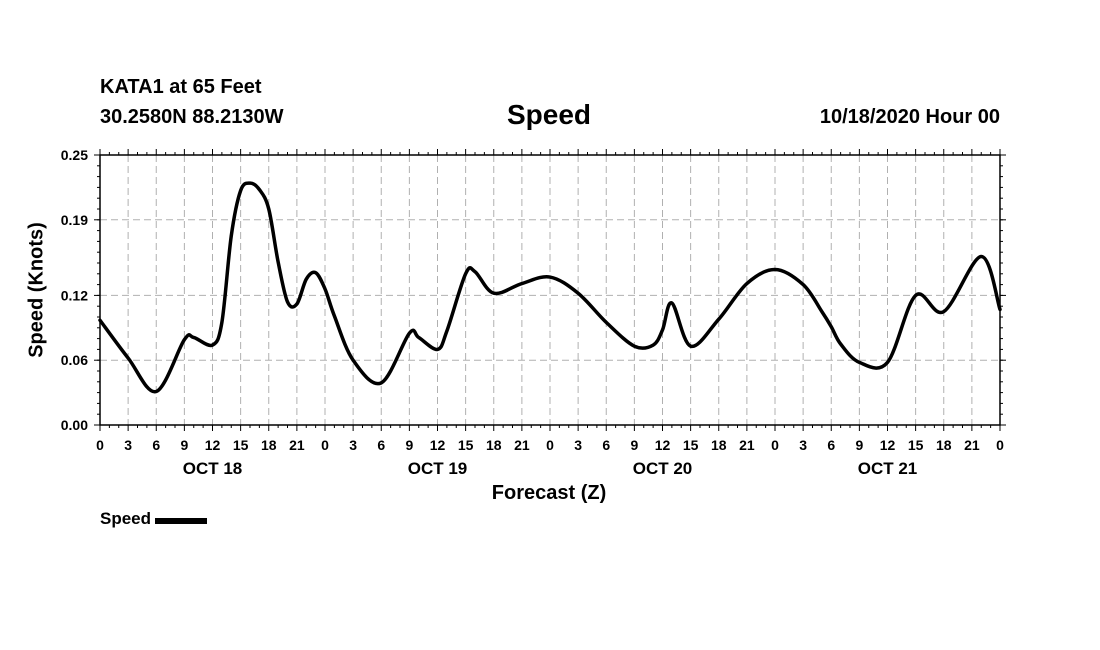  I want to click on y-tick-label: 0.00, so click(74, 425).